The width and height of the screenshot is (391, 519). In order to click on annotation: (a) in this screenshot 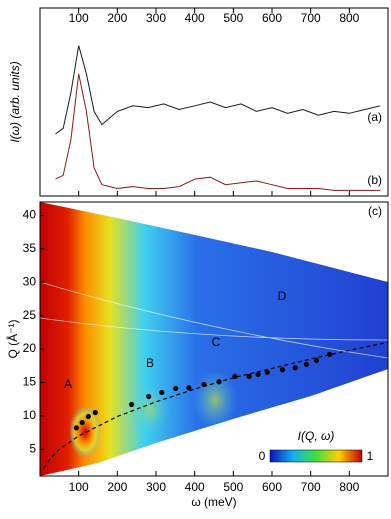, I will do `click(374, 117)`.